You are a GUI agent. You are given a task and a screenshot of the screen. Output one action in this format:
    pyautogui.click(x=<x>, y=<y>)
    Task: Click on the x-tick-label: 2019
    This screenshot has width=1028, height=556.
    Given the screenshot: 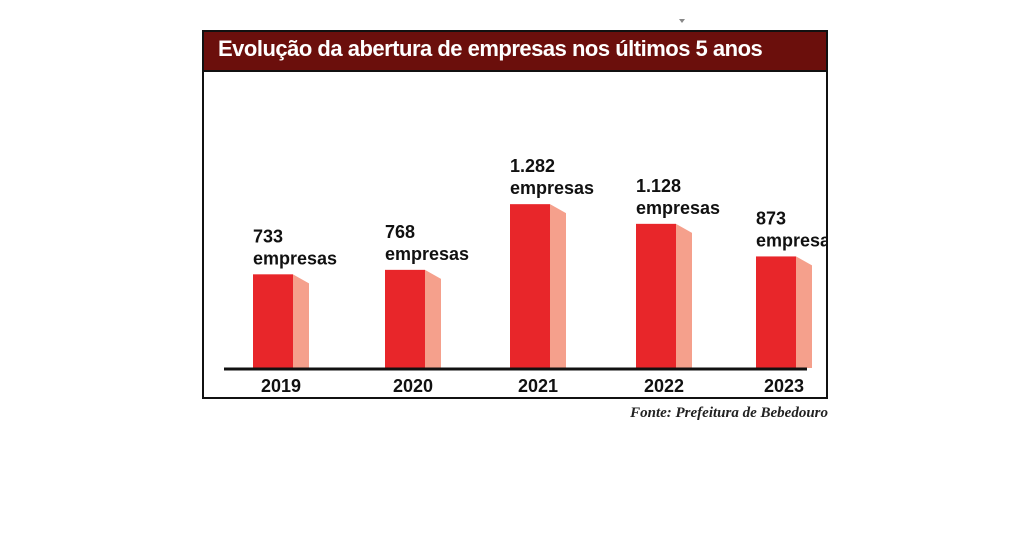 What is the action you would take?
    pyautogui.click(x=281, y=386)
    